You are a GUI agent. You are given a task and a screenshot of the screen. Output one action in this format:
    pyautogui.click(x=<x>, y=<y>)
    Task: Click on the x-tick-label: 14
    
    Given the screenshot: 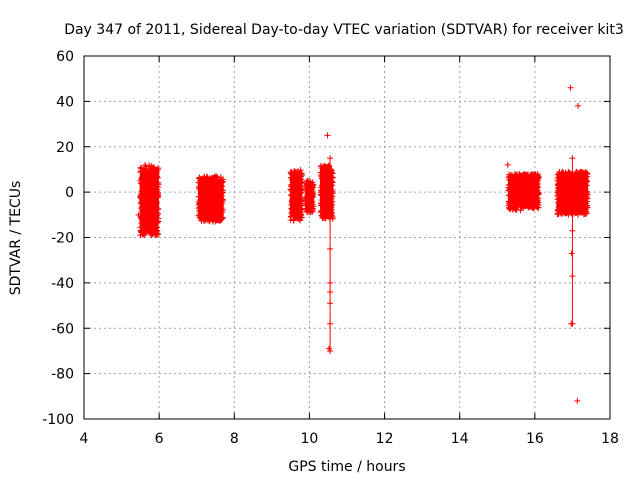 What is the action you would take?
    pyautogui.click(x=460, y=439)
    